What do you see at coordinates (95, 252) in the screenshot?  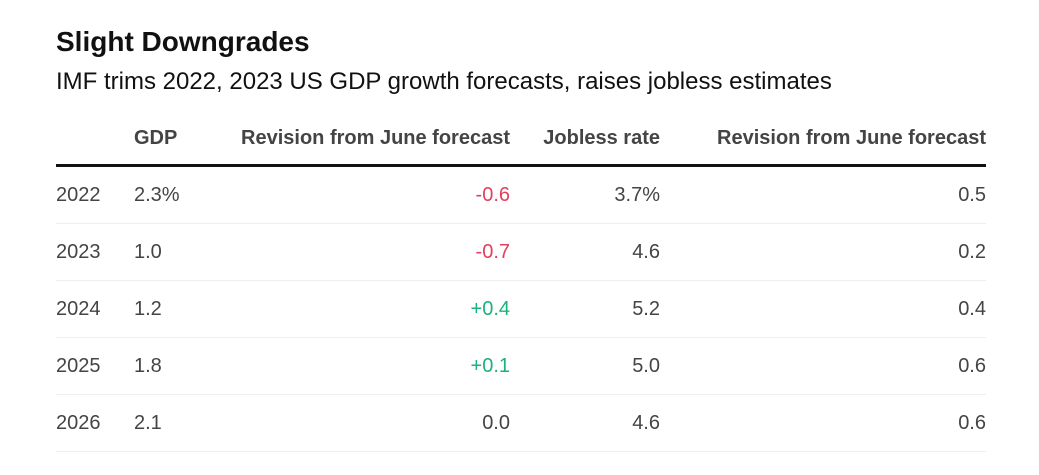 I see `cell-year: 2023` at bounding box center [95, 252].